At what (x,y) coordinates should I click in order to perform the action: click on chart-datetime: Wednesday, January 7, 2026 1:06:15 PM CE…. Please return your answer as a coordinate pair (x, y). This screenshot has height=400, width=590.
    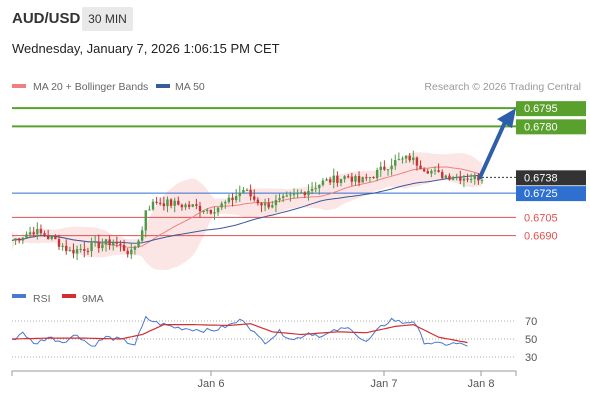
    Looking at the image, I should click on (146, 48).